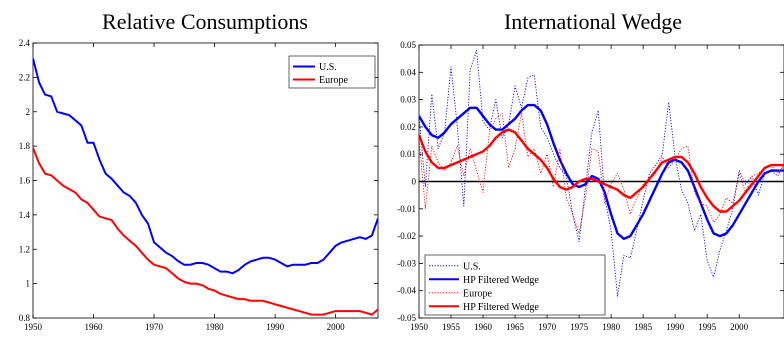  I want to click on y-tick-label: 0.01, so click(408, 154).